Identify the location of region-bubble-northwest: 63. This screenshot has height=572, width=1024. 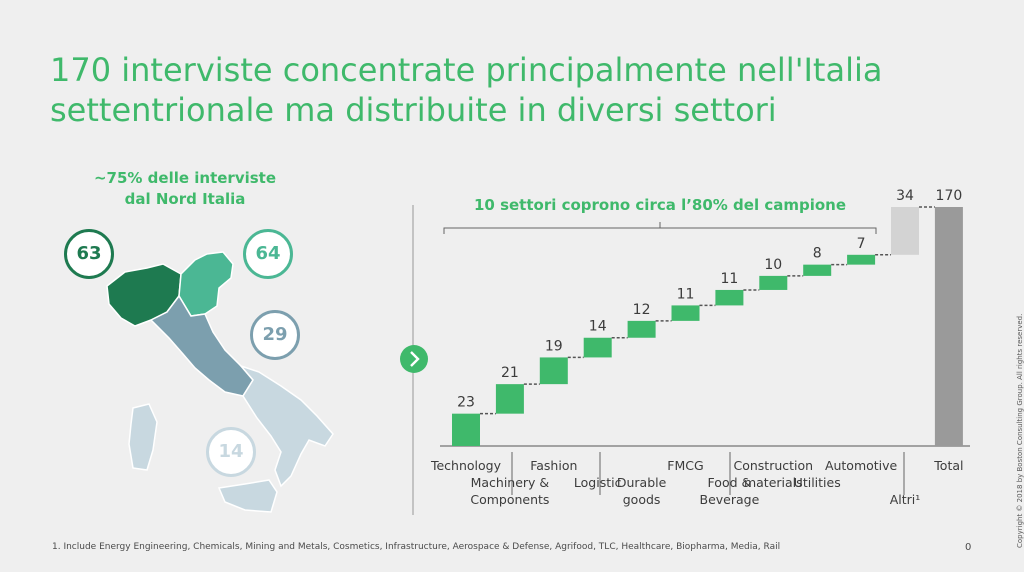
(89, 254).